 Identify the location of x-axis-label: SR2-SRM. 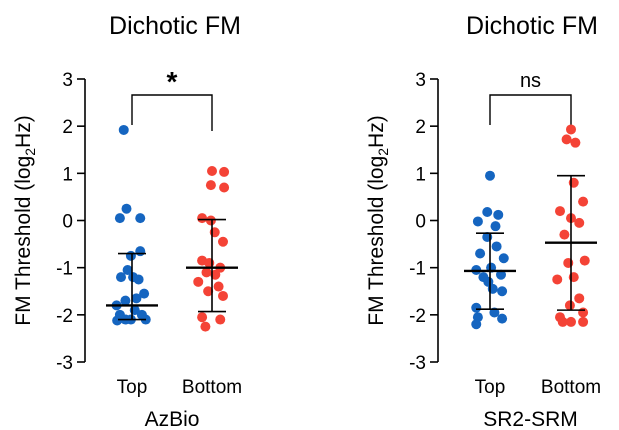
(530, 419).